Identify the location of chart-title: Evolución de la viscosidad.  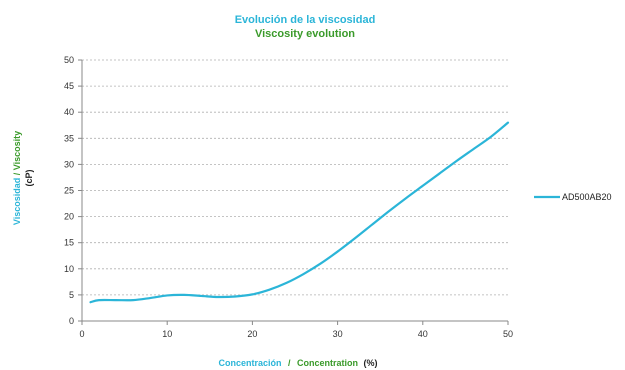
(305, 20).